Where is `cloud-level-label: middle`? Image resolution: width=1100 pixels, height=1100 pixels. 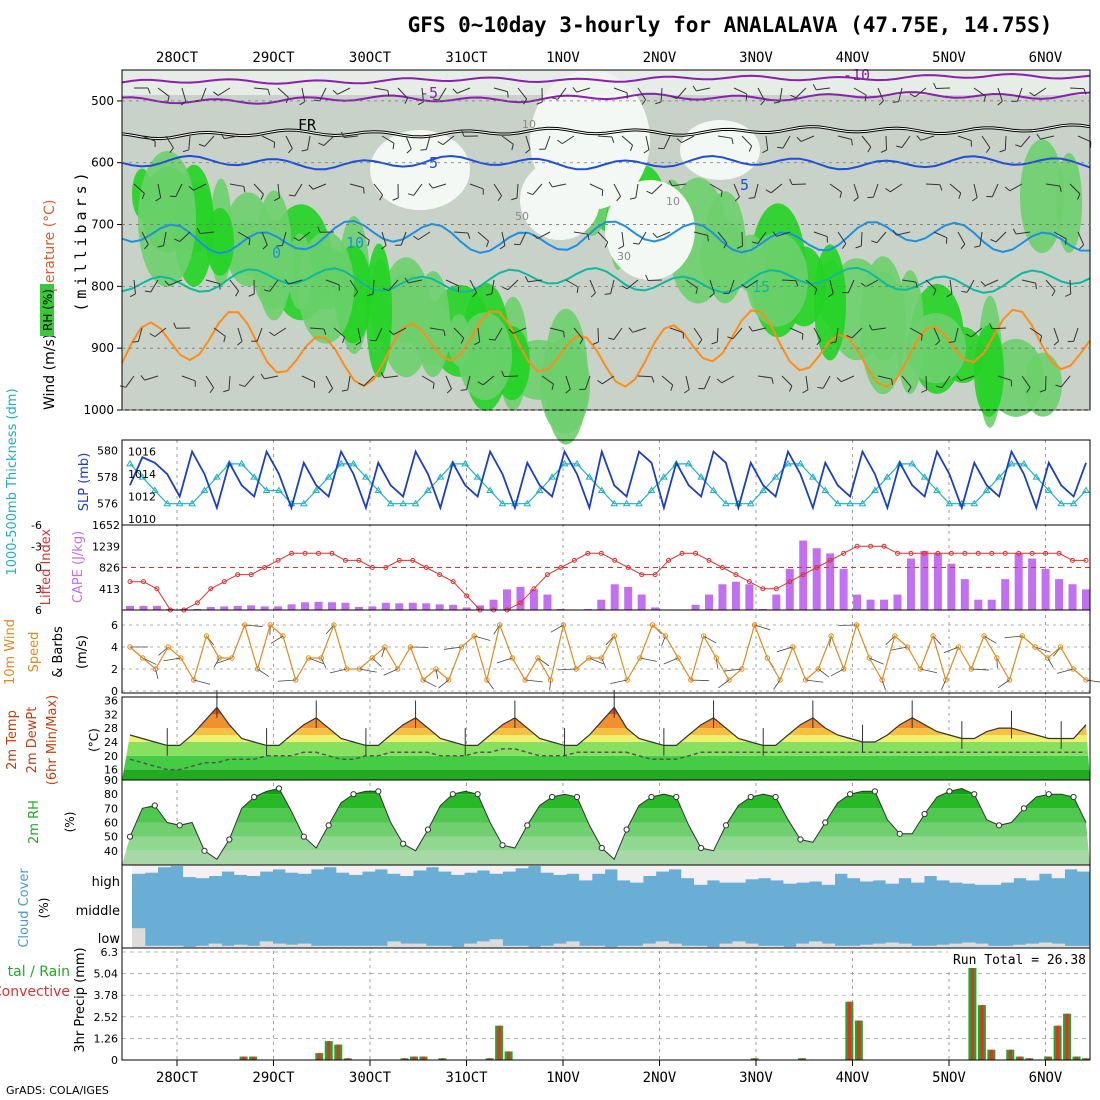 cloud-level-label: middle is located at coordinates (98, 911).